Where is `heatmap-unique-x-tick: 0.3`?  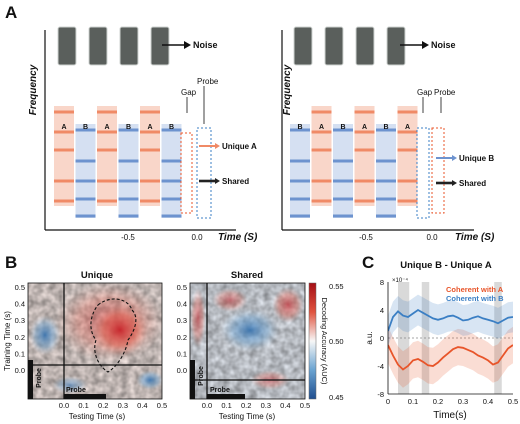
heatmap-unique-x-tick: 0.3 is located at coordinates (123, 405).